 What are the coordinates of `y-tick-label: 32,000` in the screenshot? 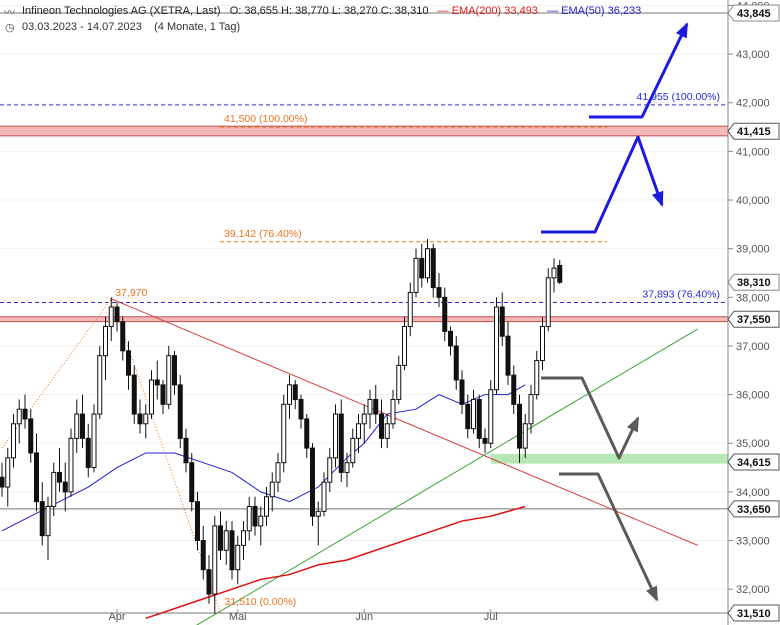 It's located at (753, 590).